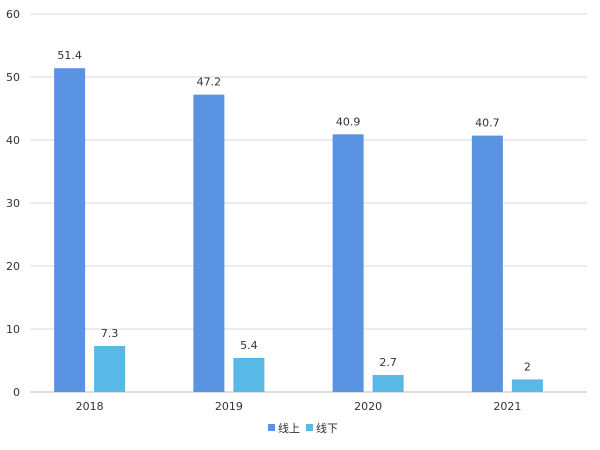 This screenshot has width=600, height=450. What do you see at coordinates (13, 14) in the screenshot?
I see `y-tick-label: 60` at bounding box center [13, 14].